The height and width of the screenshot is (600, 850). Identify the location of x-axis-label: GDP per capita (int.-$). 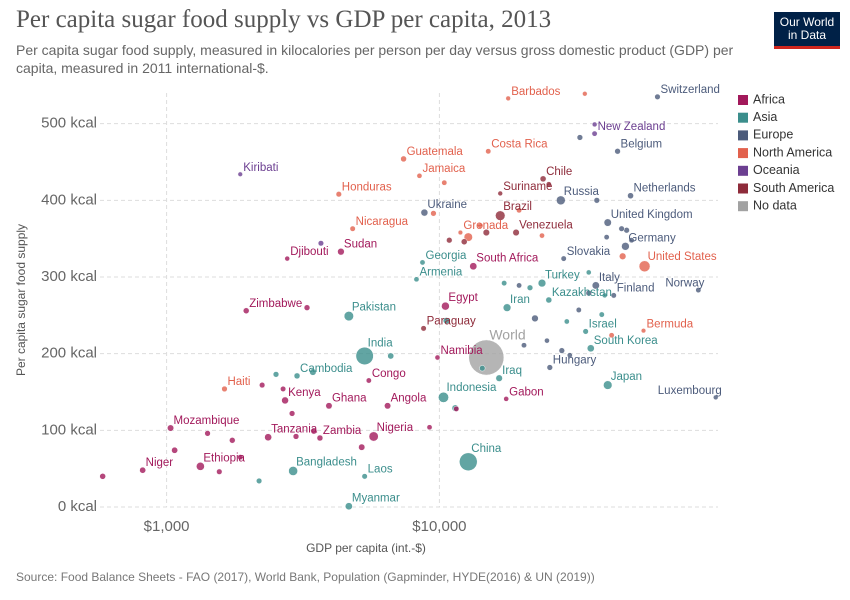
(366, 548).